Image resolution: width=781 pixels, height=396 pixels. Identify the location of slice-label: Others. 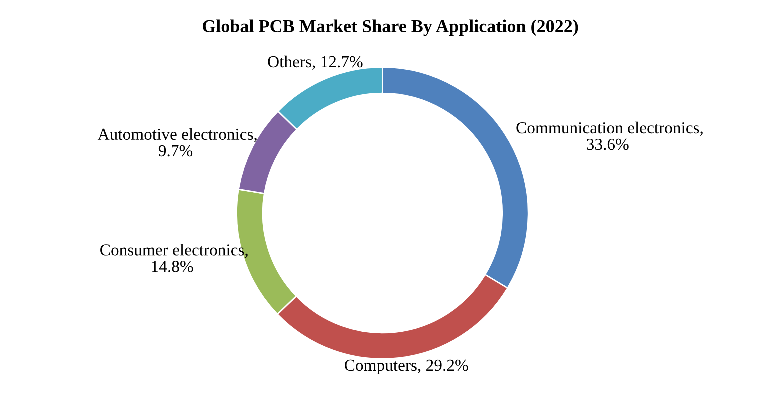
(290, 62).